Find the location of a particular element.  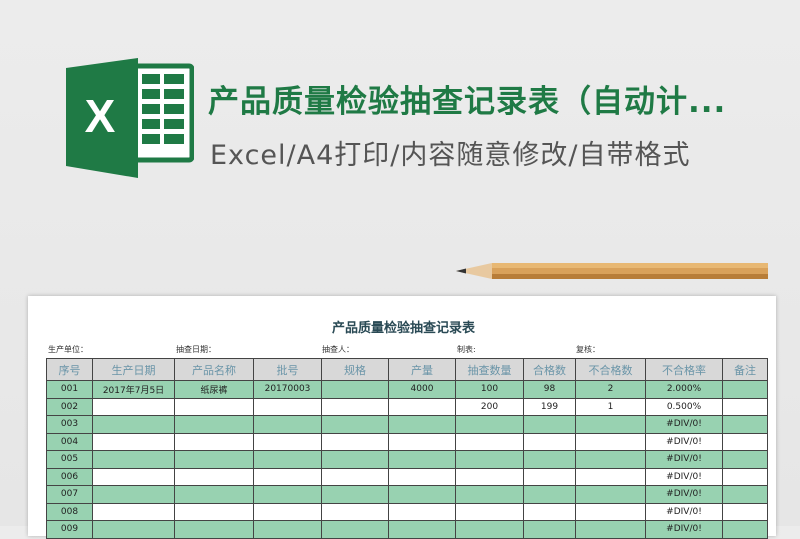

table-cell: 007 is located at coordinates (69, 494).